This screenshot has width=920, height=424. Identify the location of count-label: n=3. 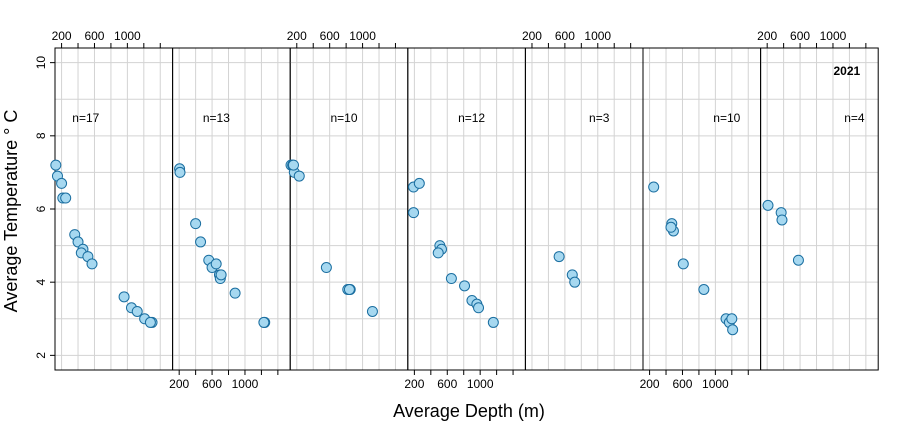
(599, 118).